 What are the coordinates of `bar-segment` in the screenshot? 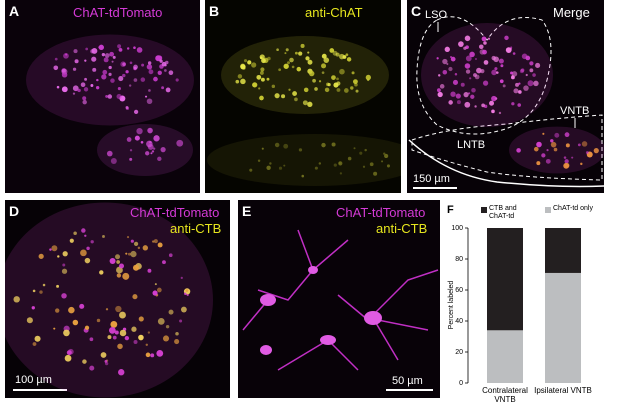 It's located at (505, 279).